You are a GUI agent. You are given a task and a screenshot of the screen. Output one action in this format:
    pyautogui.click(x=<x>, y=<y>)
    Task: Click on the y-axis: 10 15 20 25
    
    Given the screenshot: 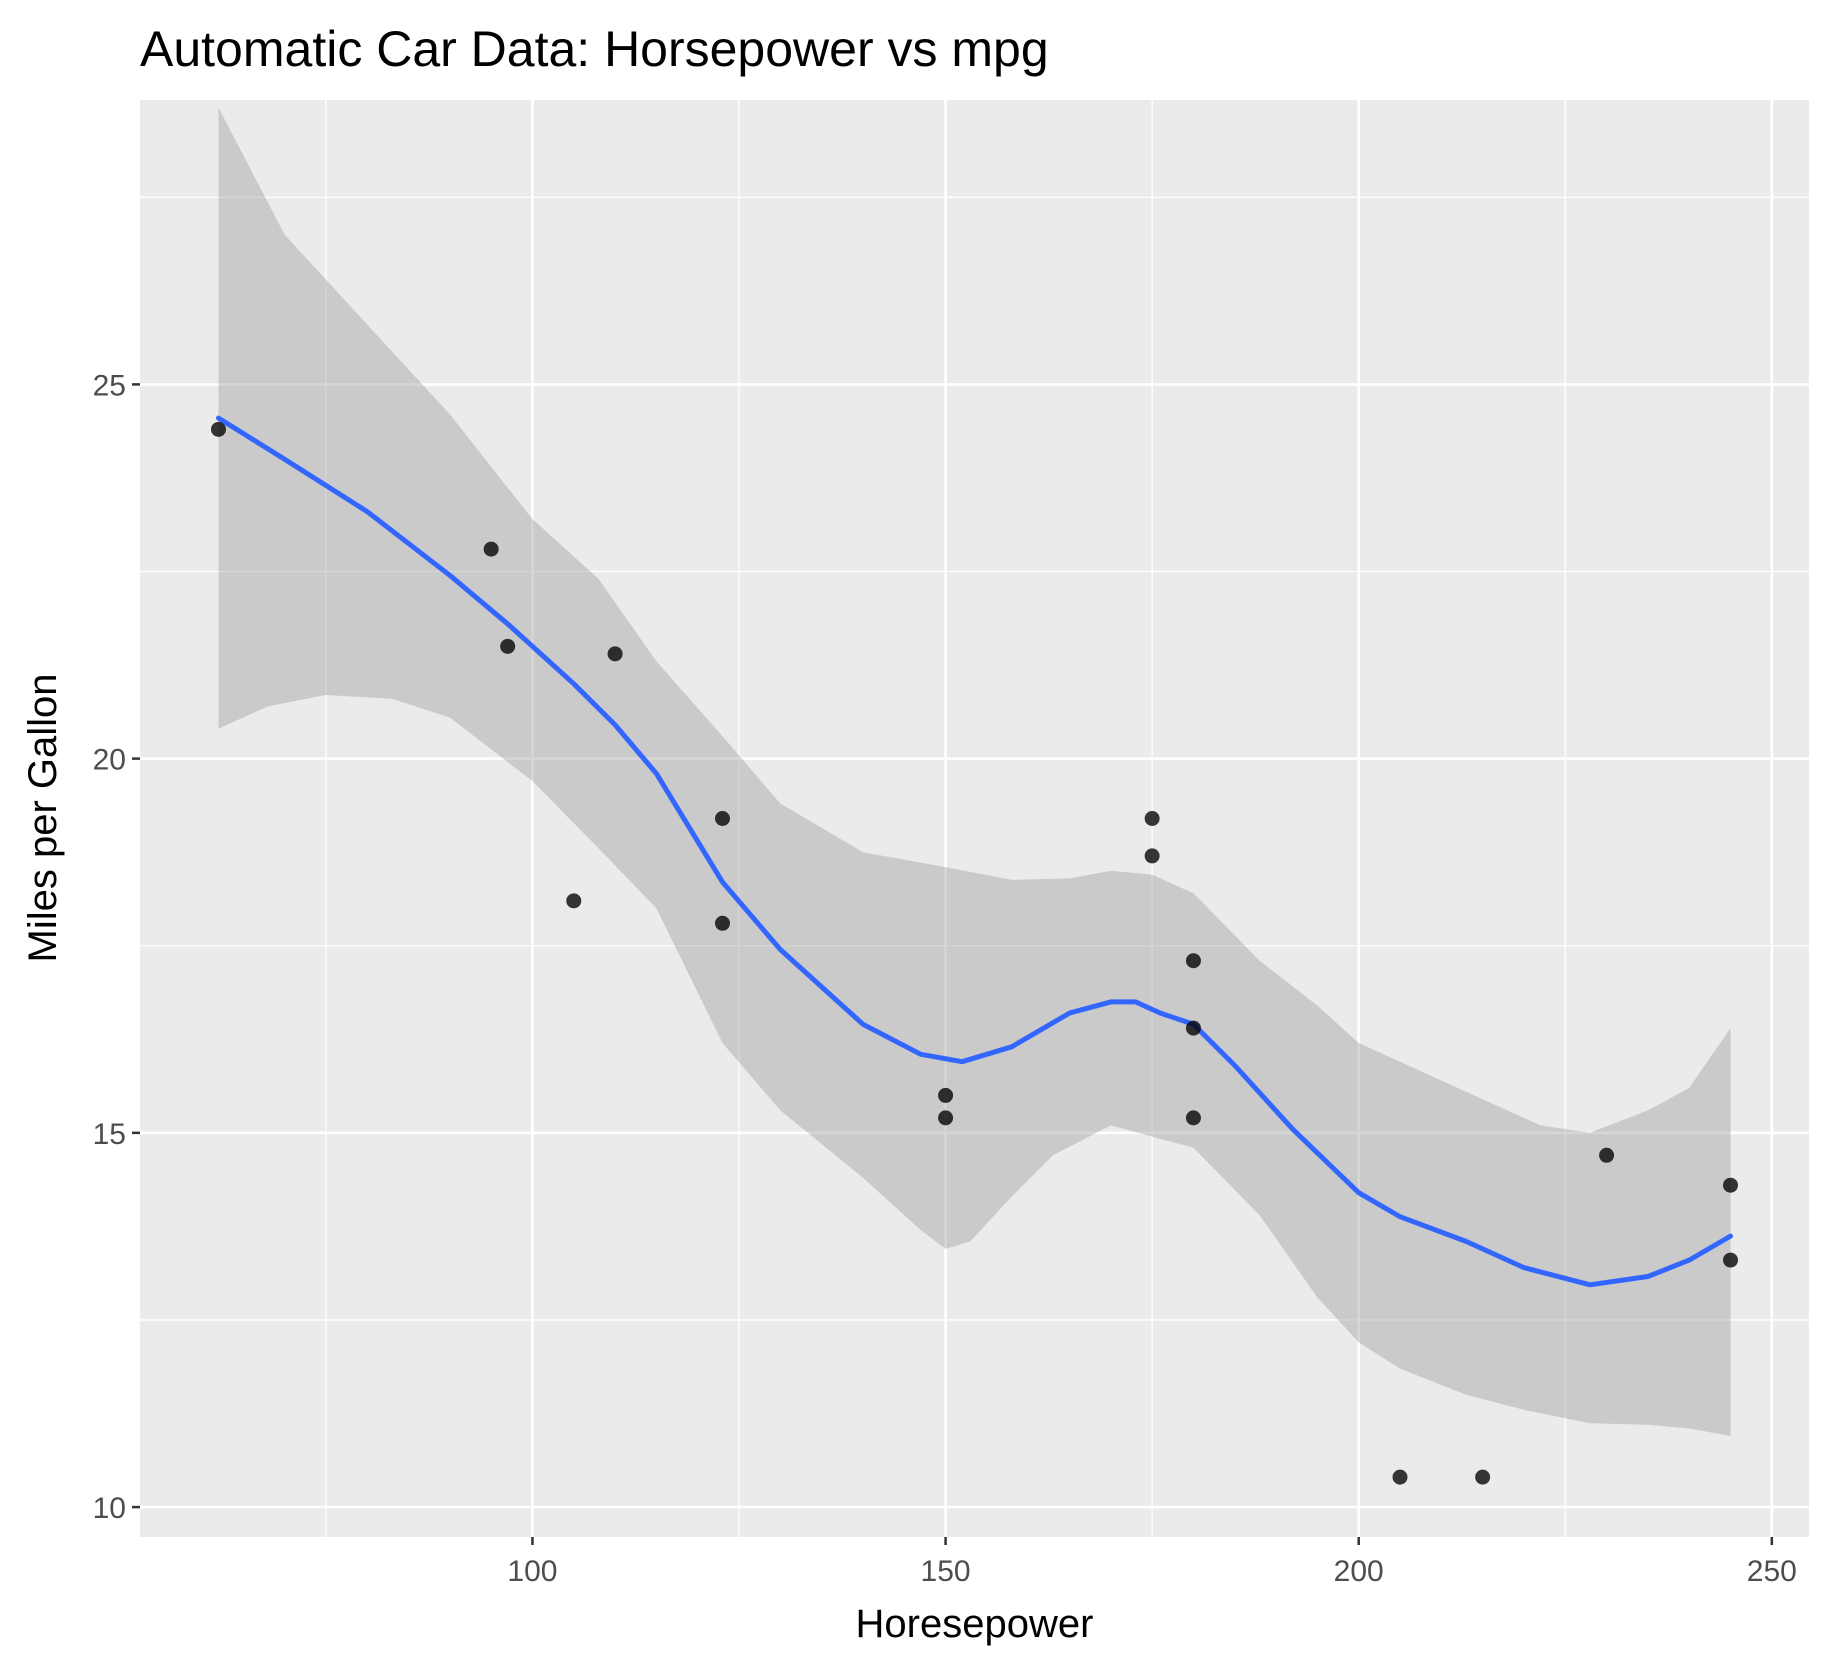 What is the action you would take?
    pyautogui.click(x=116, y=947)
    